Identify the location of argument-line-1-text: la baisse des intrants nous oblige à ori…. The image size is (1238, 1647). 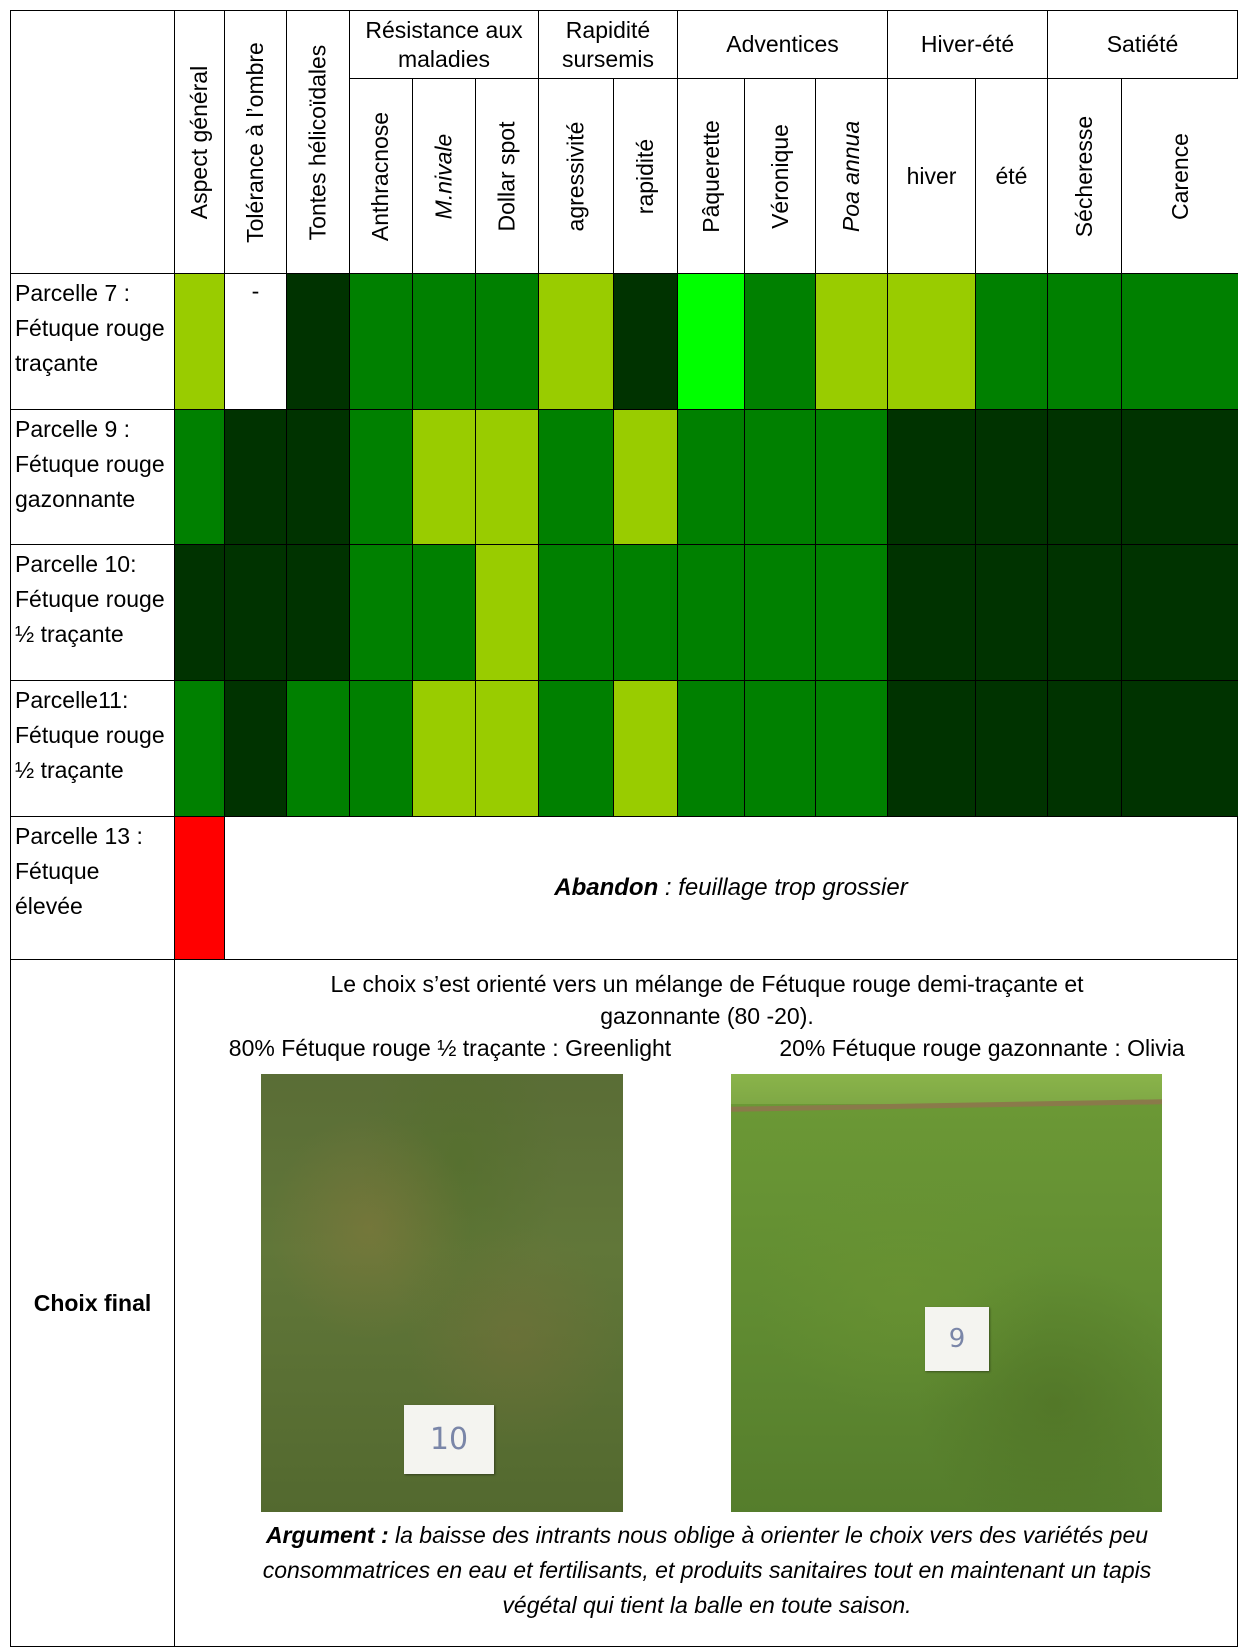
(768, 1535).